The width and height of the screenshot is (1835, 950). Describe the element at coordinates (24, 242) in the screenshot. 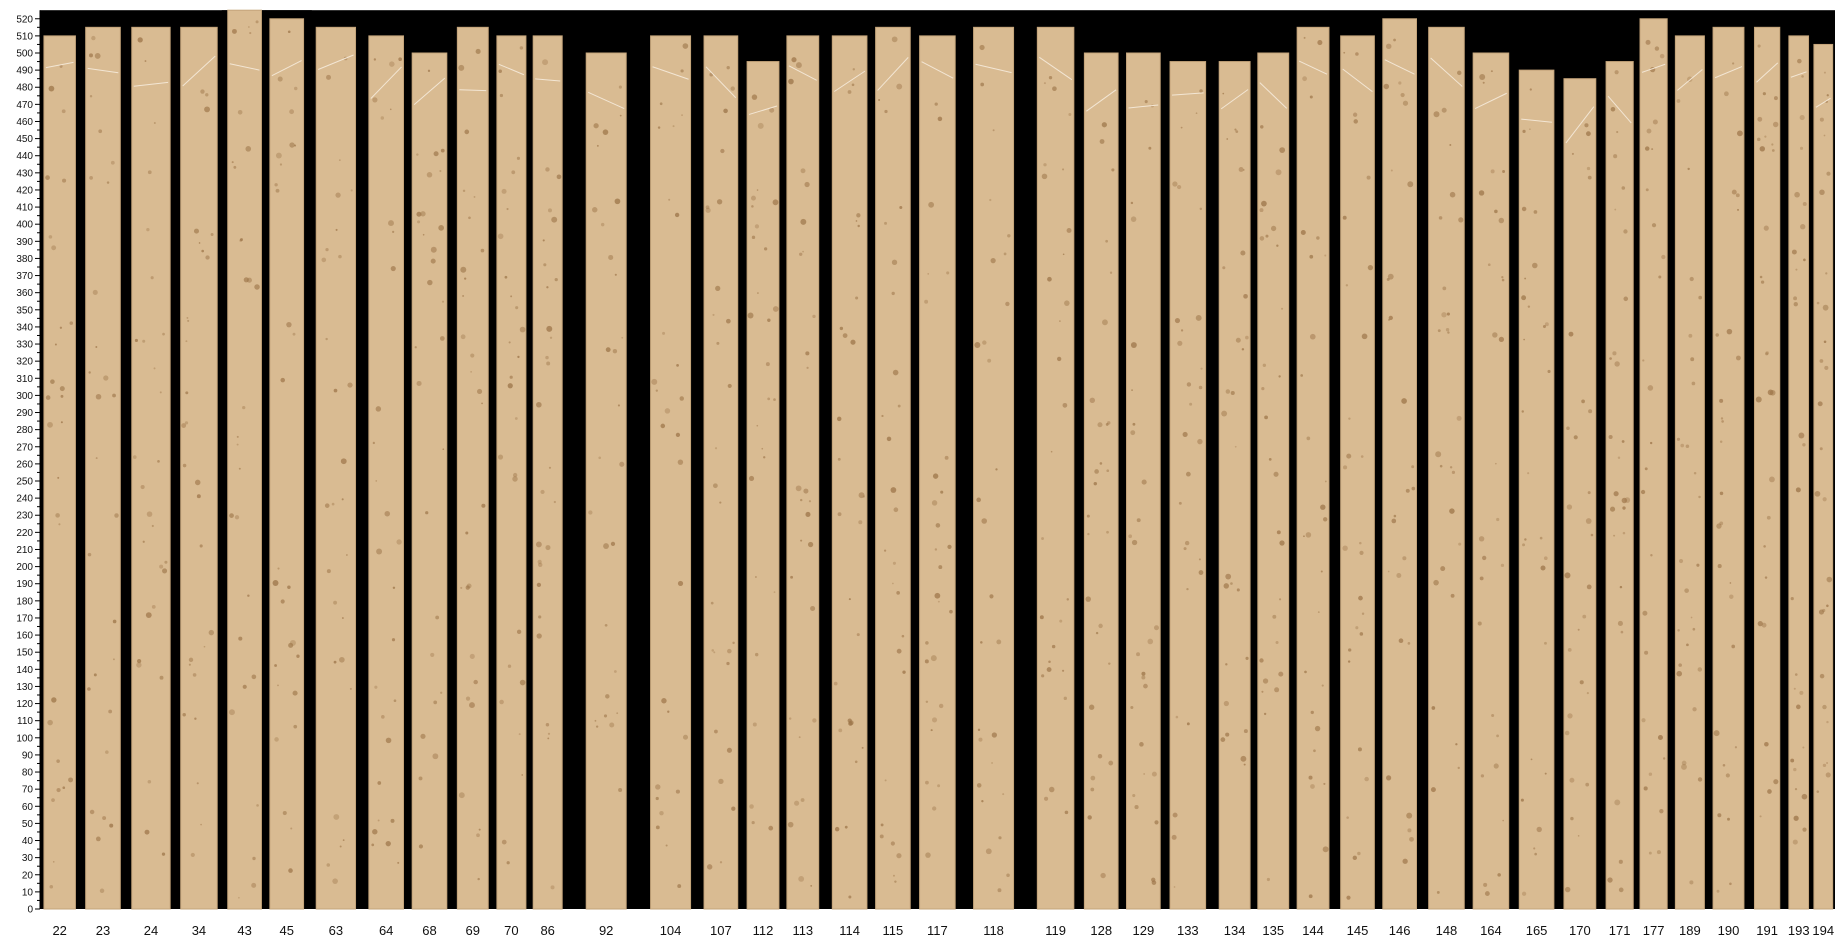

I see `y-tick-label: 390` at that location.